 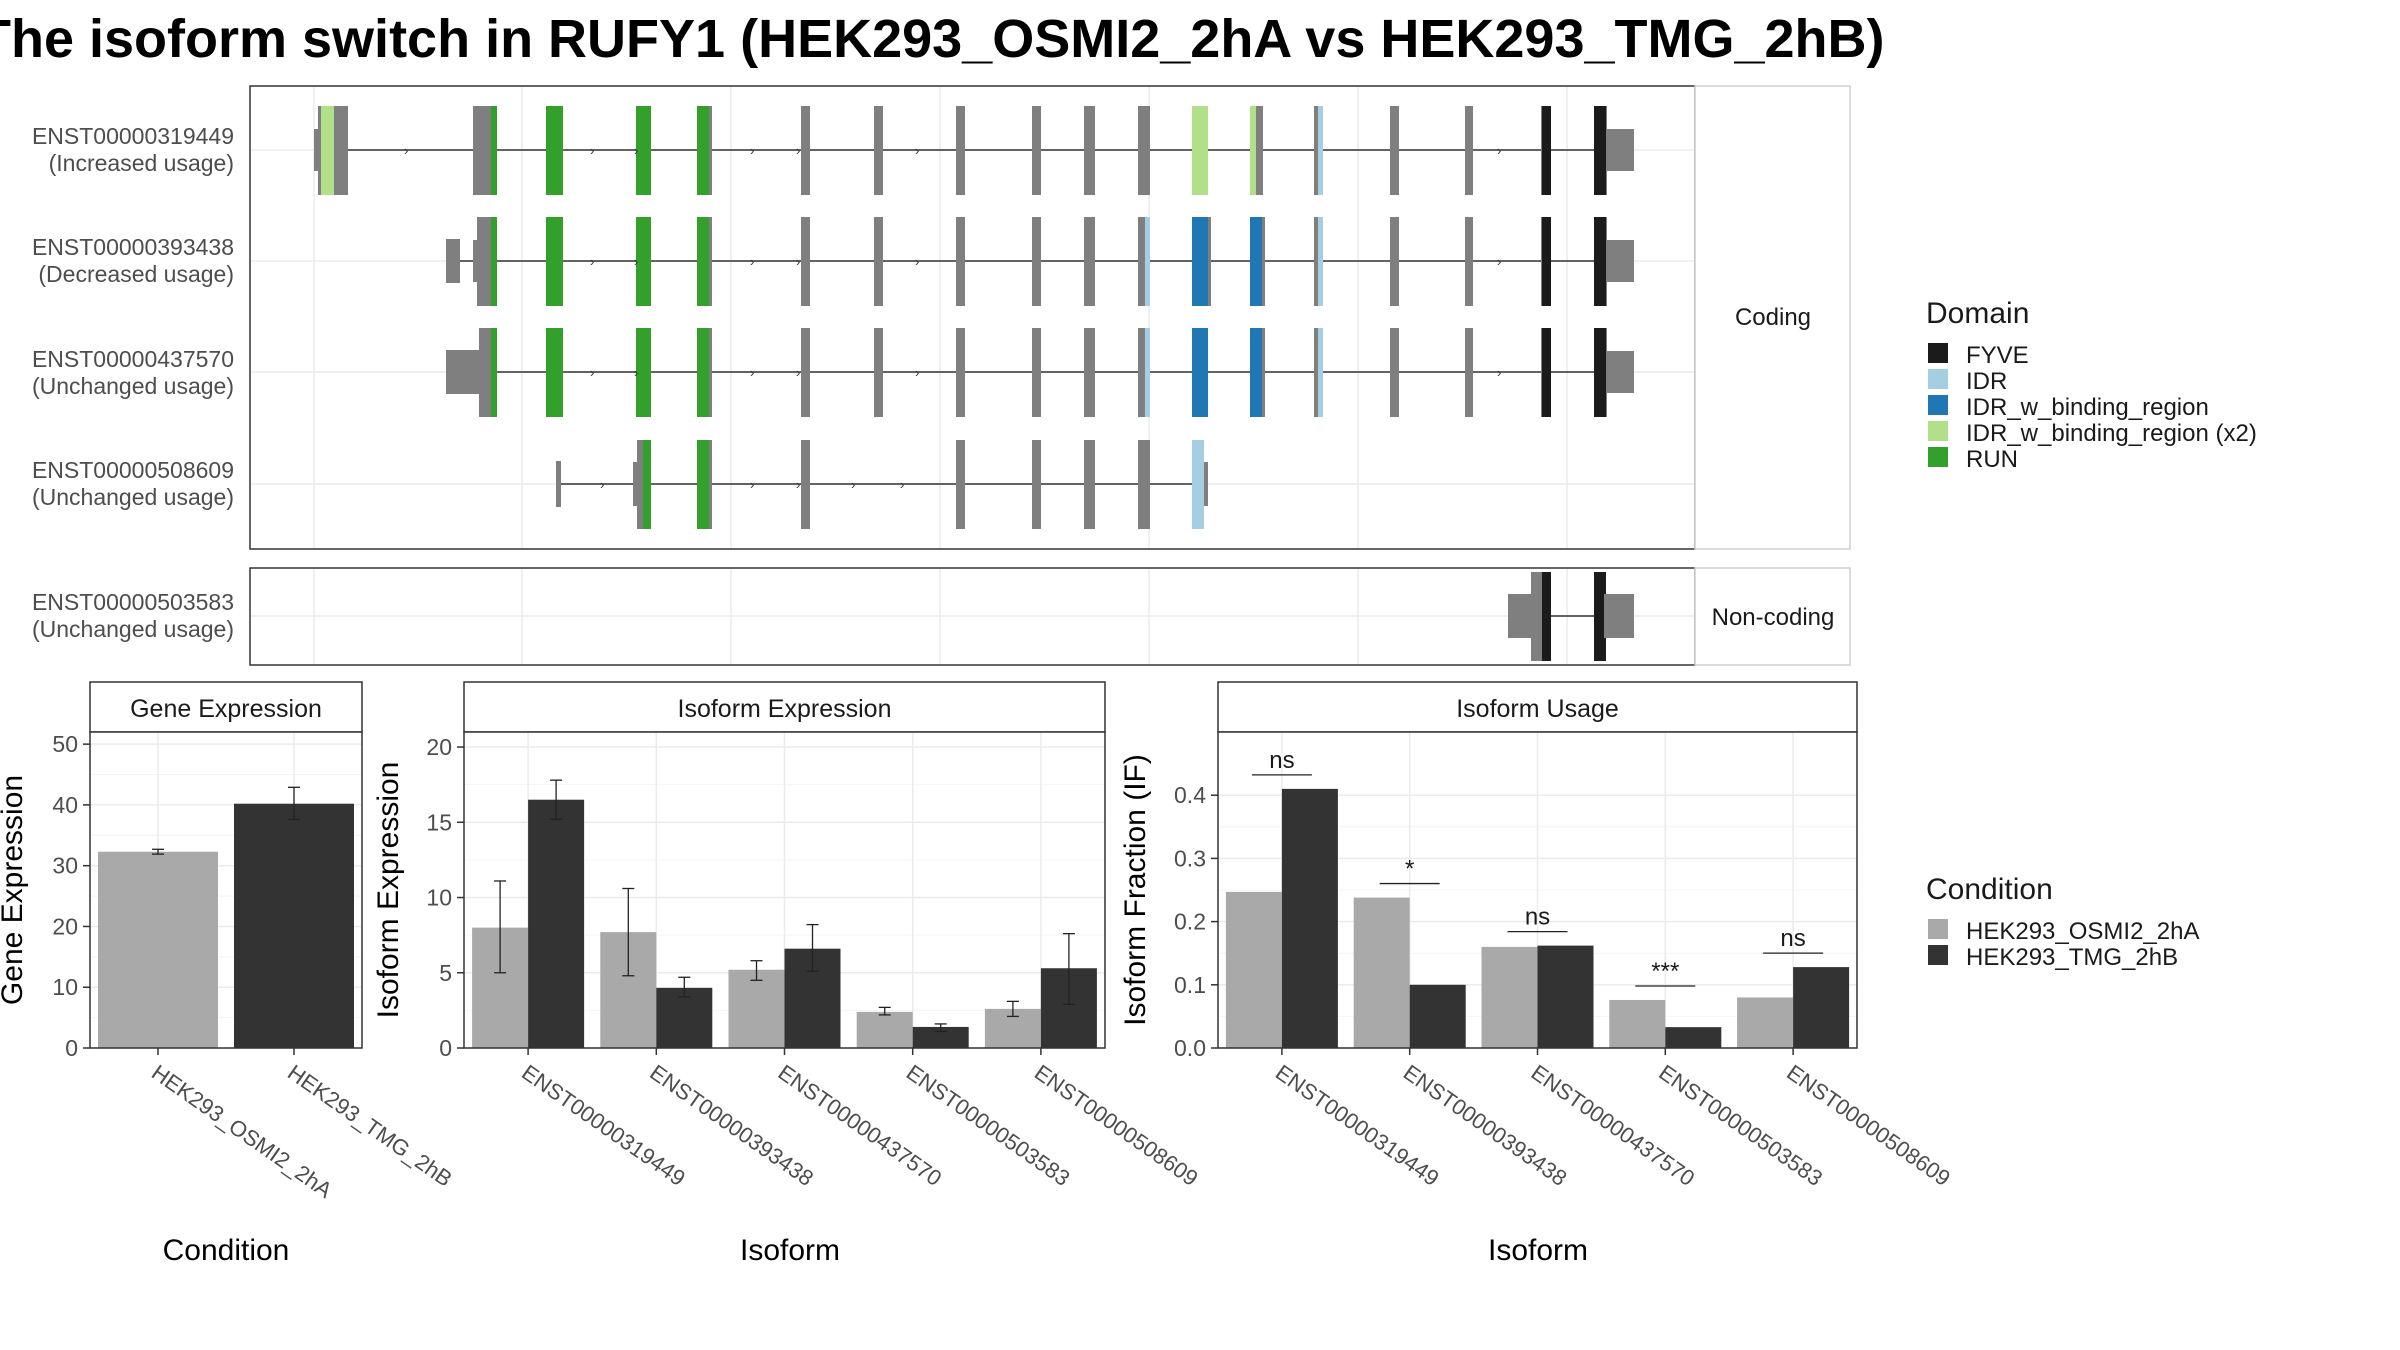 I want to click on legend-label-fyve: FYVE, so click(x=1997, y=355).